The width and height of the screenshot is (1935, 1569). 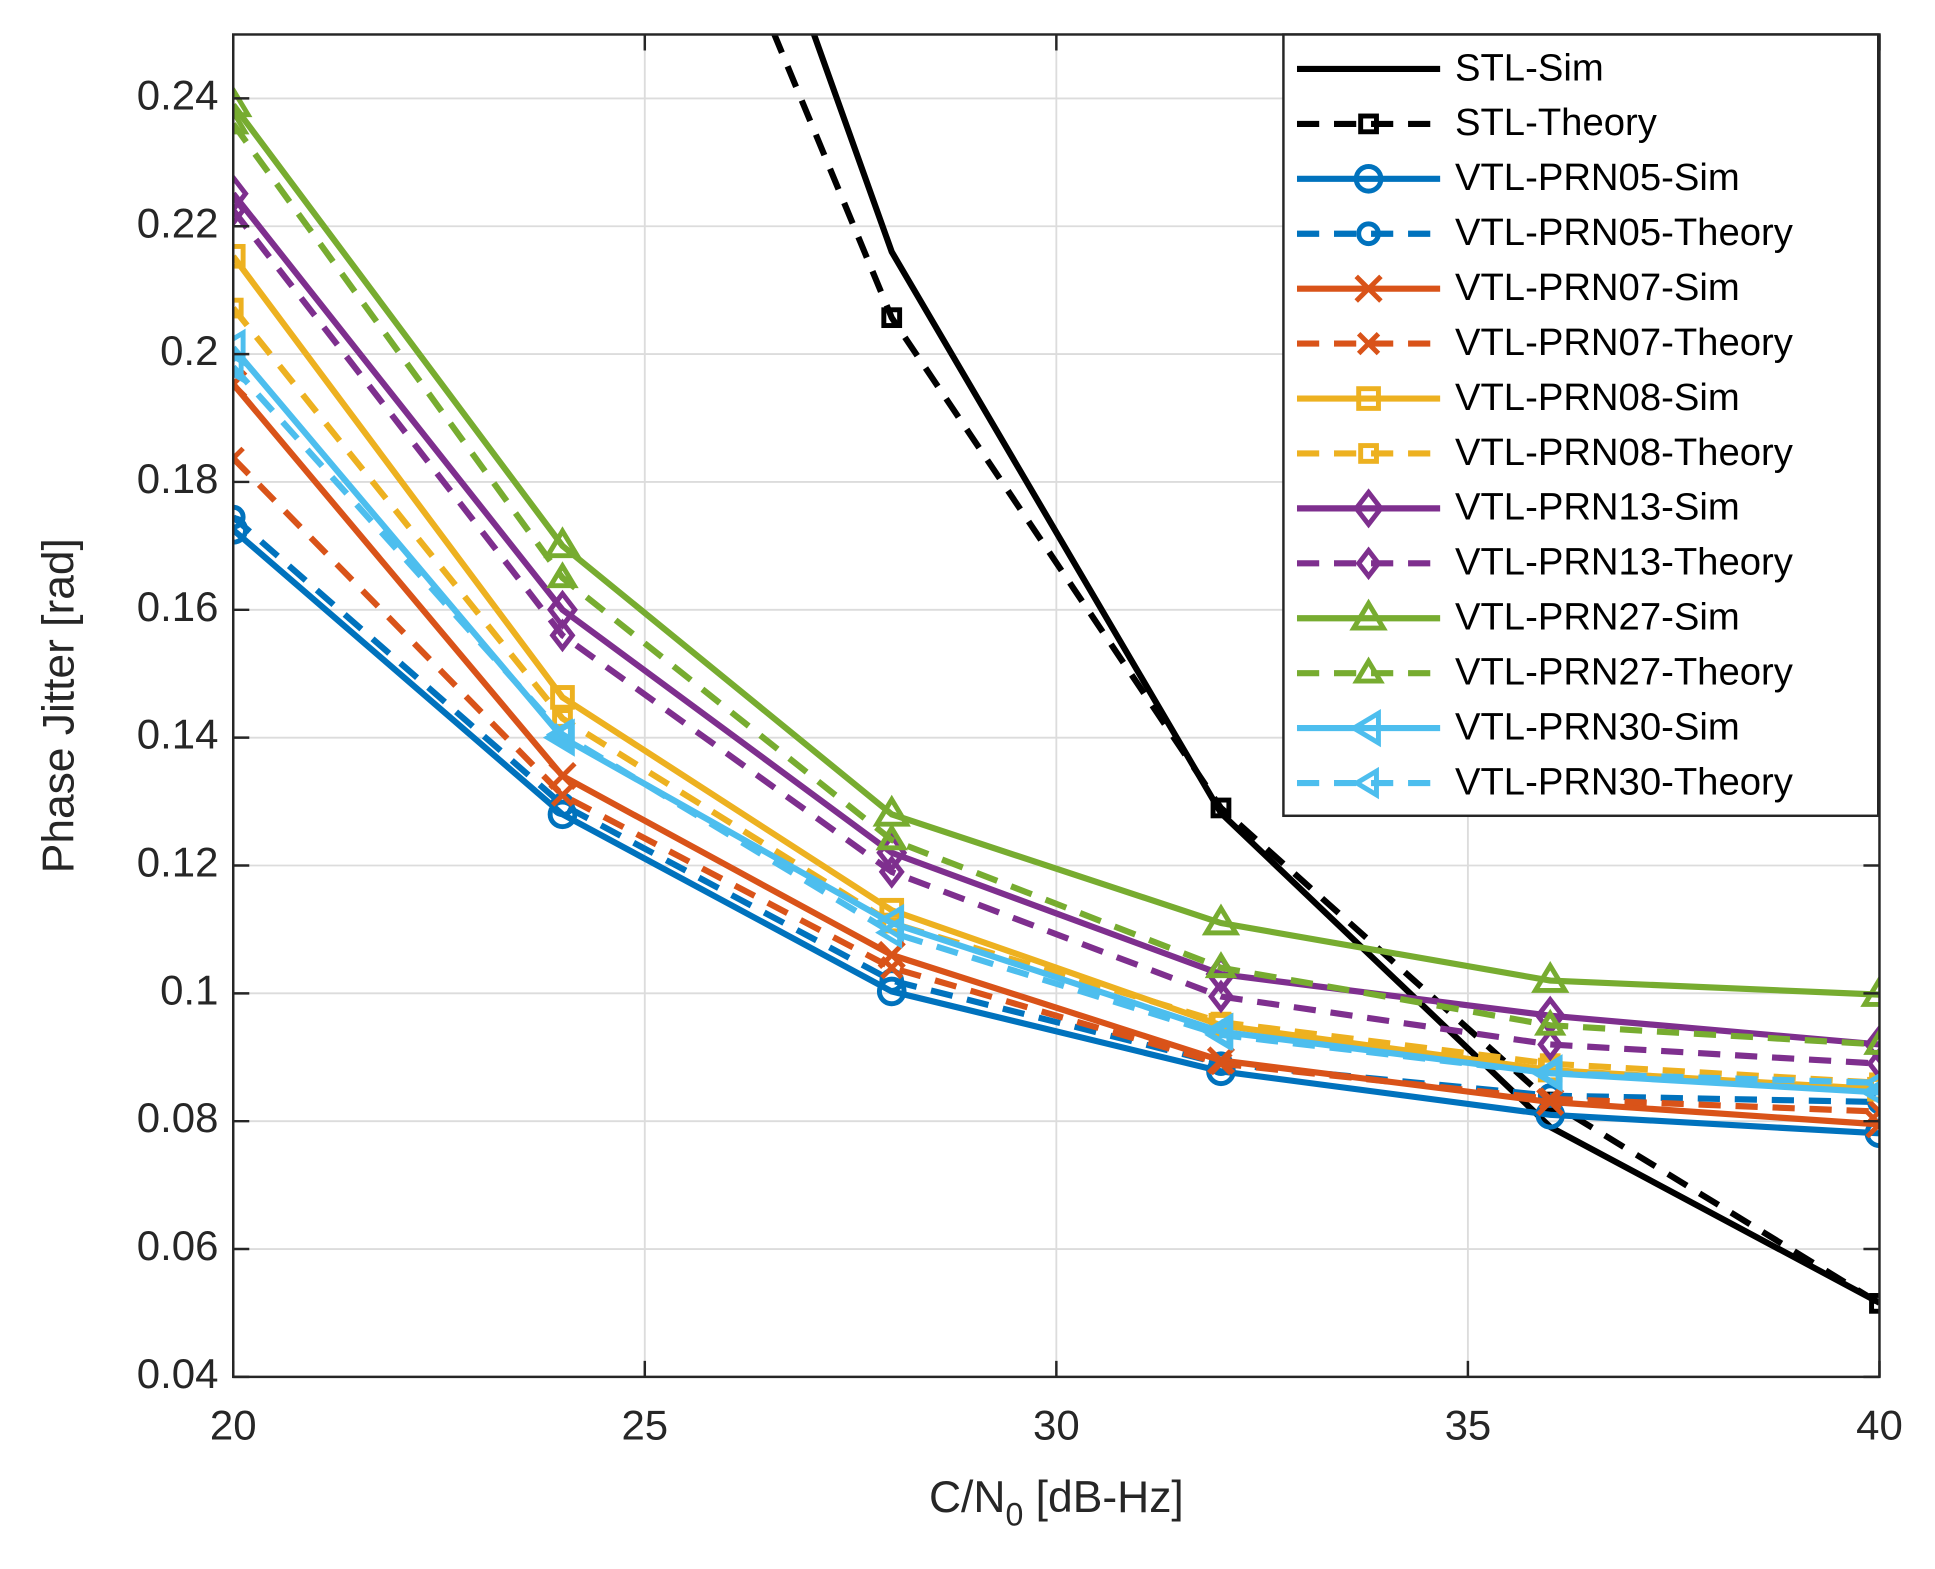 What do you see at coordinates (1597, 397) in the screenshot?
I see `legend-label: VTL-PRN08-Sim` at bounding box center [1597, 397].